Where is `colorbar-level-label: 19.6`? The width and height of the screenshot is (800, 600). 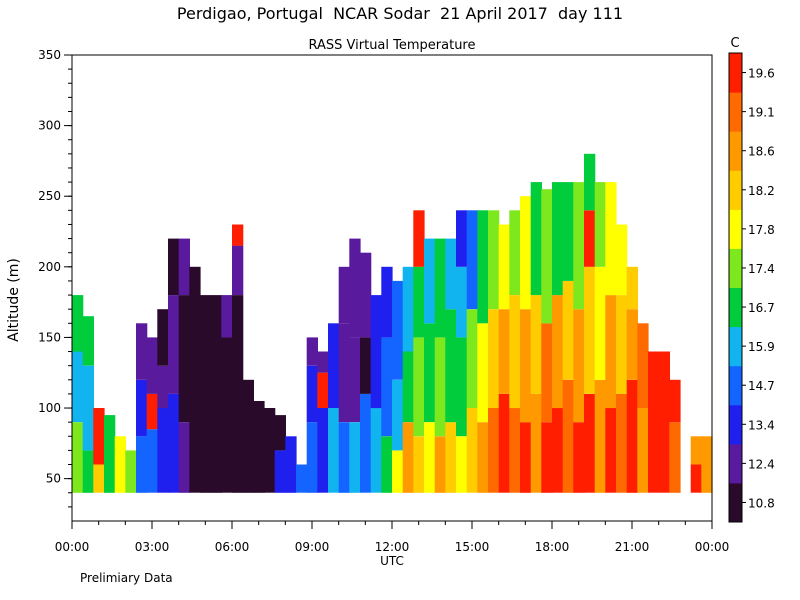 colorbar-level-label: 19.6 is located at coordinates (761, 74).